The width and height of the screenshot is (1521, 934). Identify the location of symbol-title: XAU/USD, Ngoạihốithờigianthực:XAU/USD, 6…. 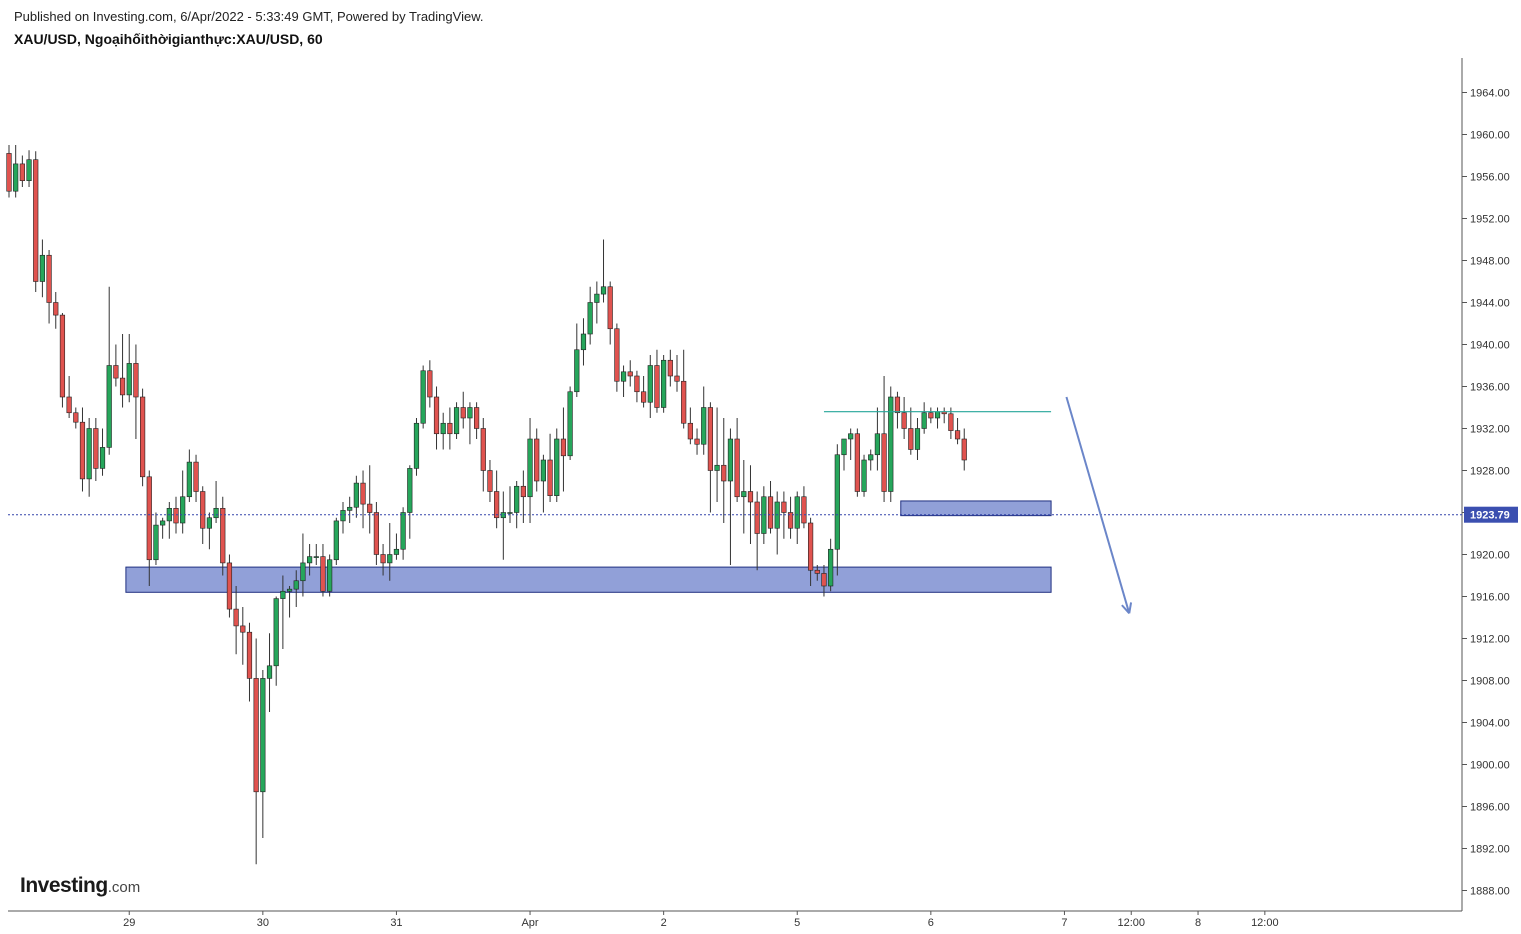
(168, 39).